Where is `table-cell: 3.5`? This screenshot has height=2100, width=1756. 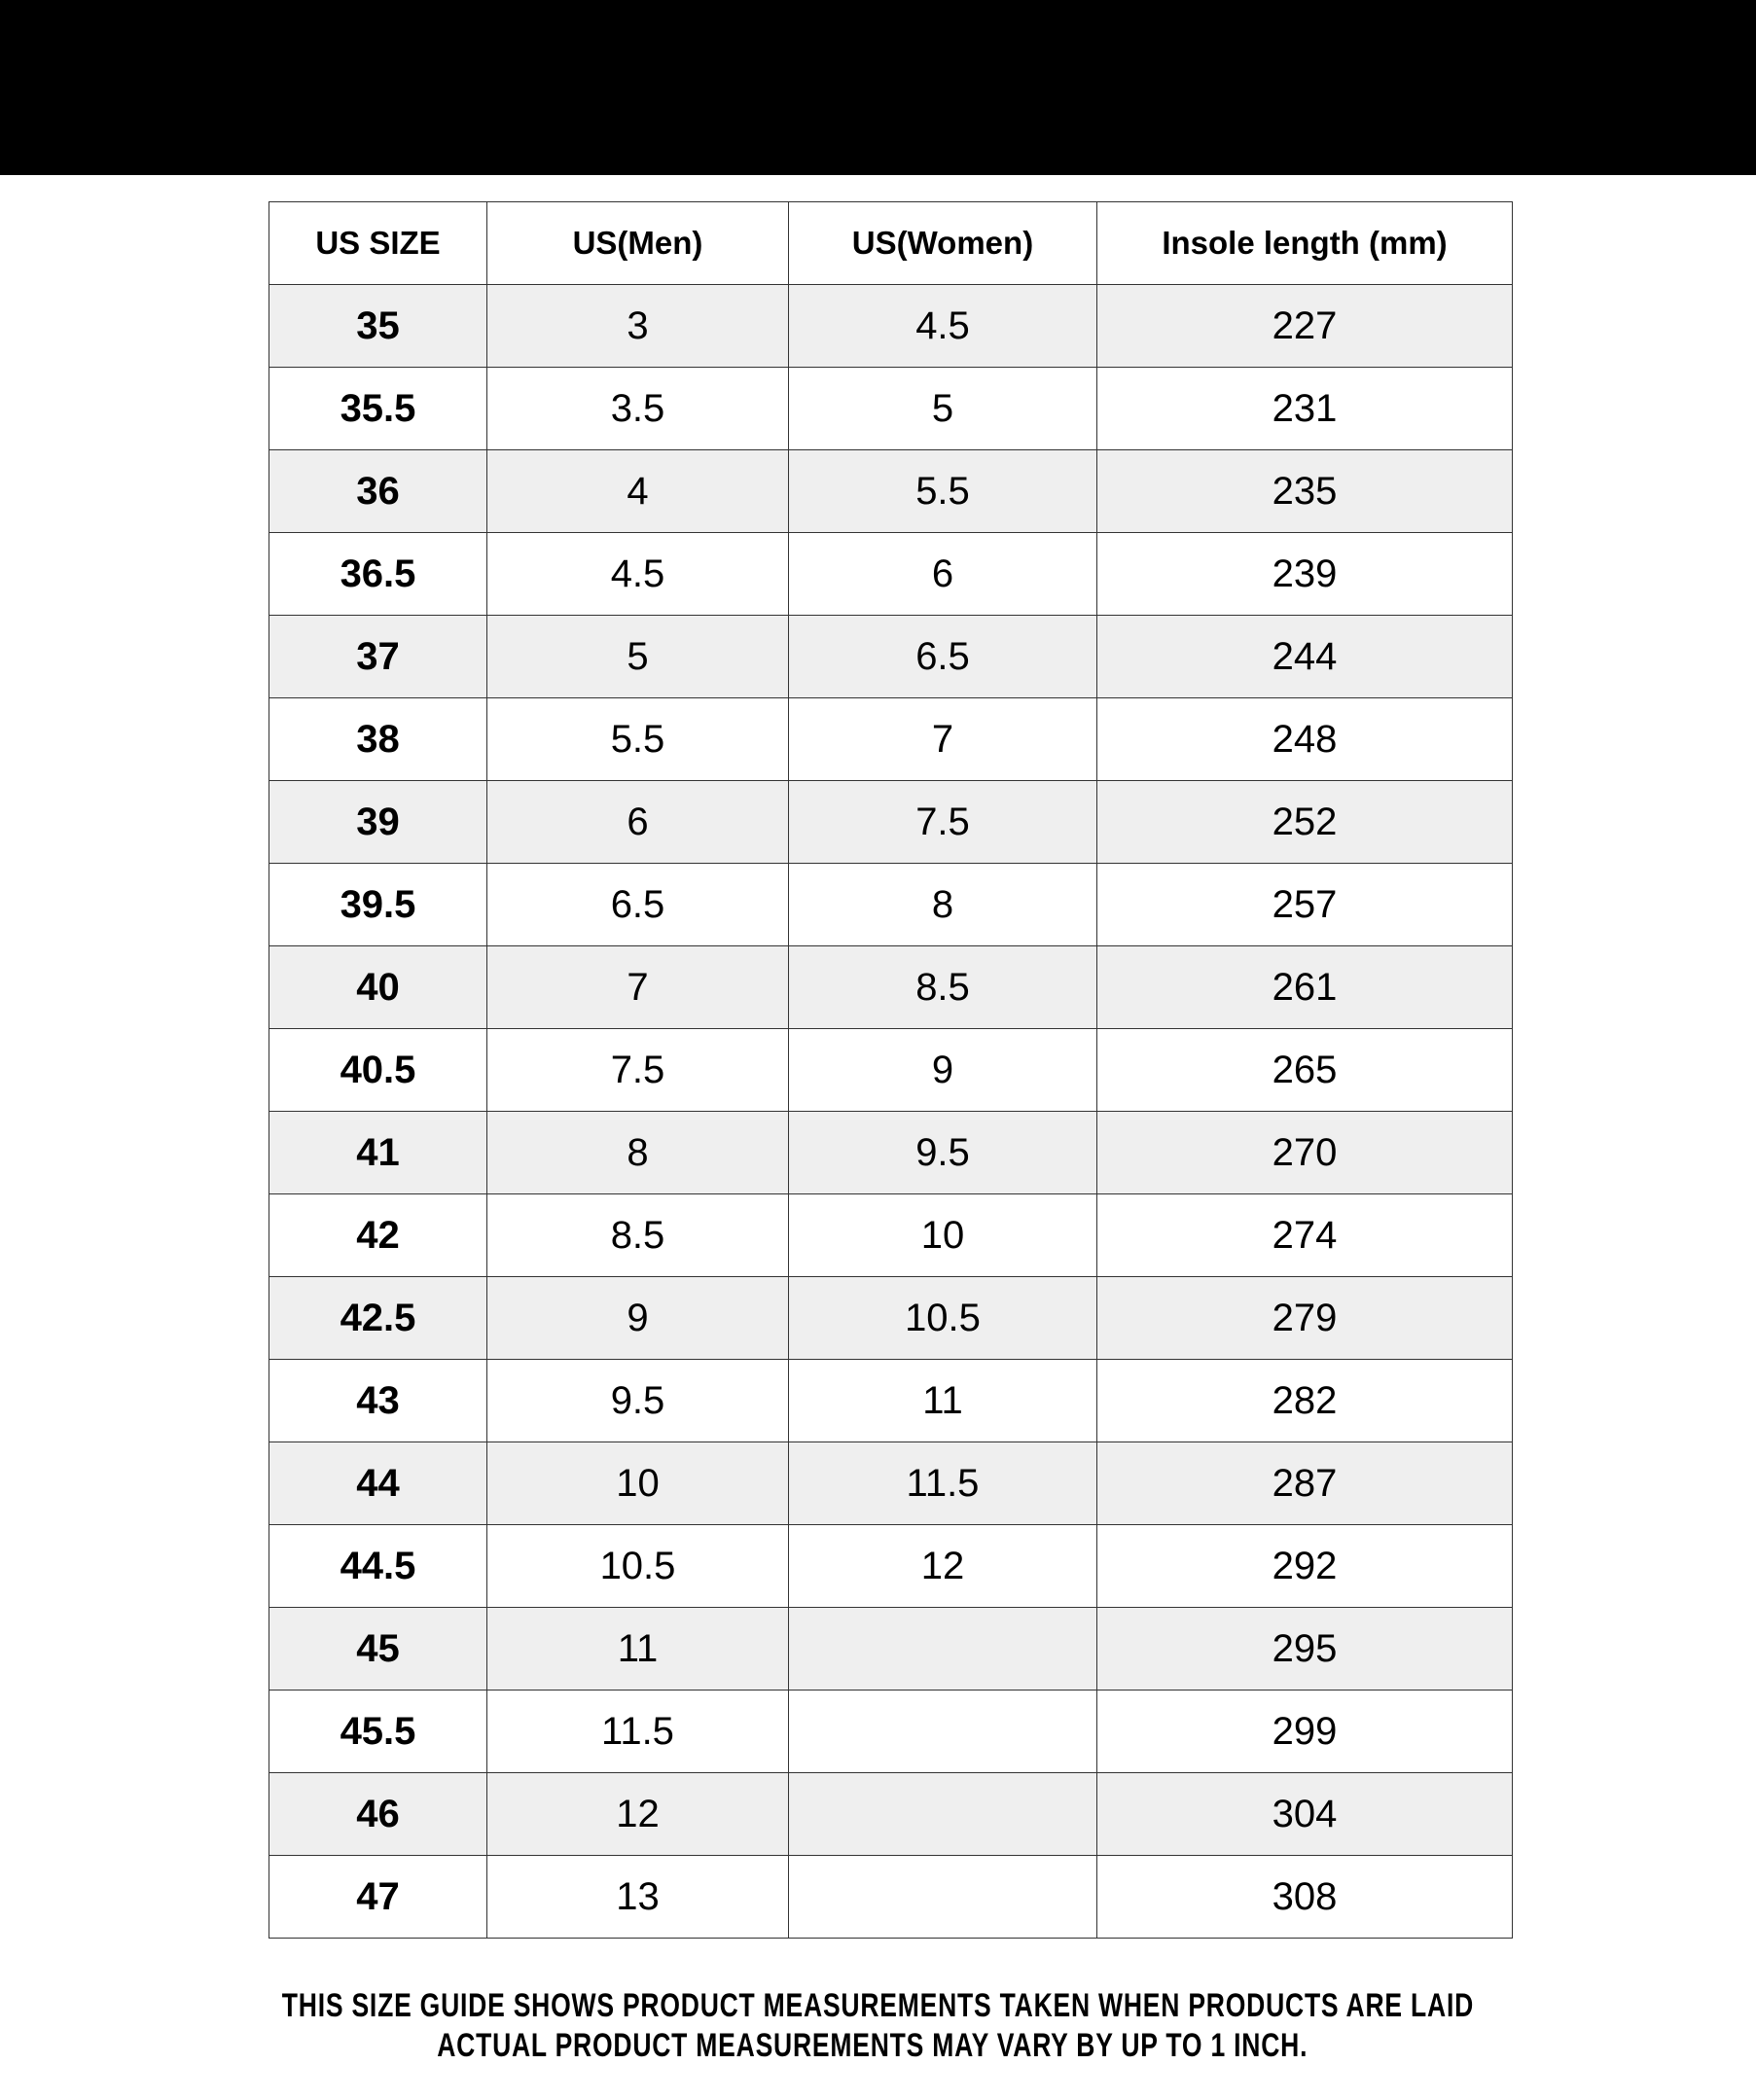 table-cell: 3.5 is located at coordinates (637, 409).